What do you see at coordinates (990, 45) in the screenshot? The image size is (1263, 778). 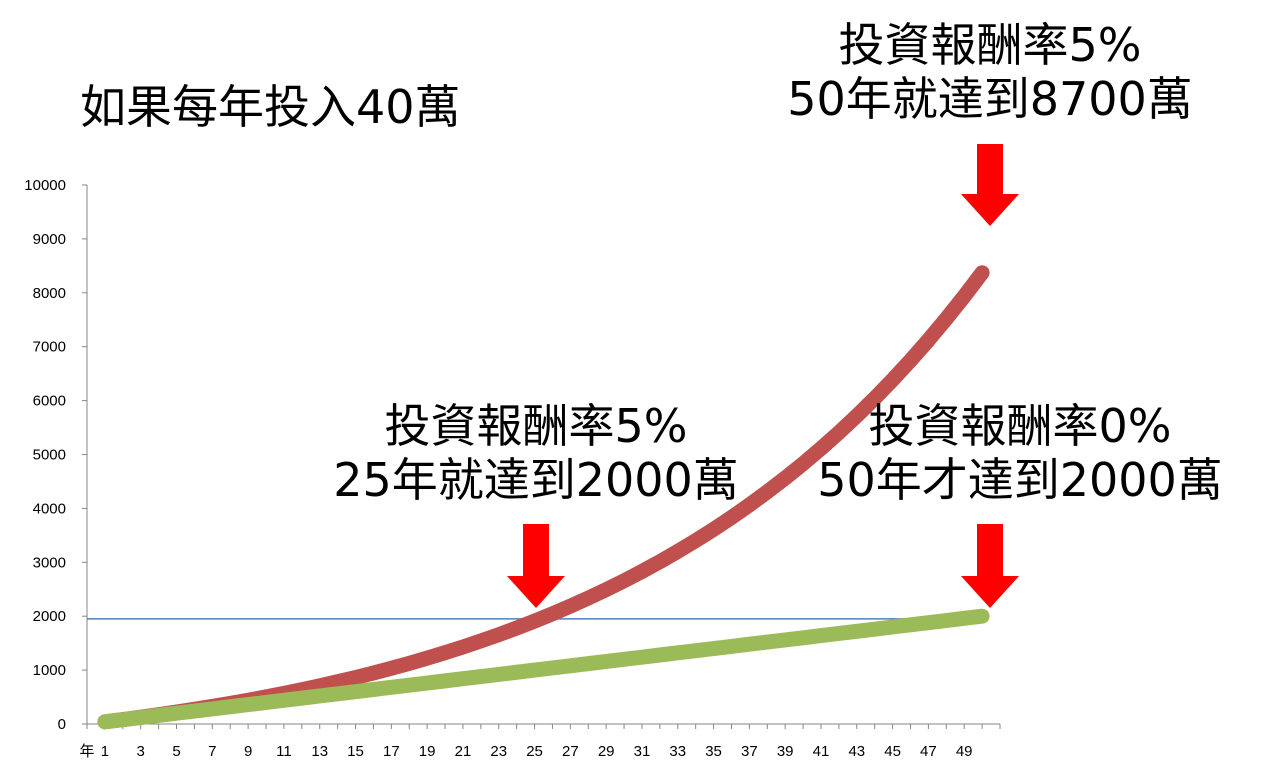 I see `annotation-top-right-line-1: 投資報酬率5%` at bounding box center [990, 45].